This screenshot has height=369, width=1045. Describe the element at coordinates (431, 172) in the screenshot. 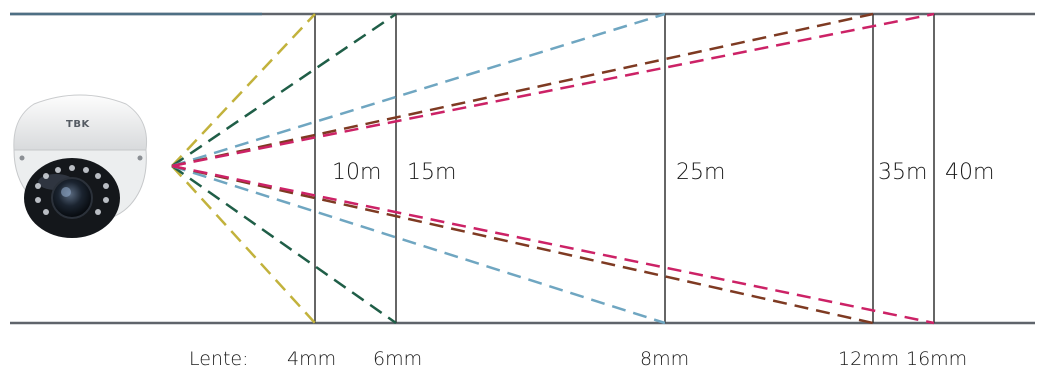

I see `distance-label-15m: 15m` at that location.